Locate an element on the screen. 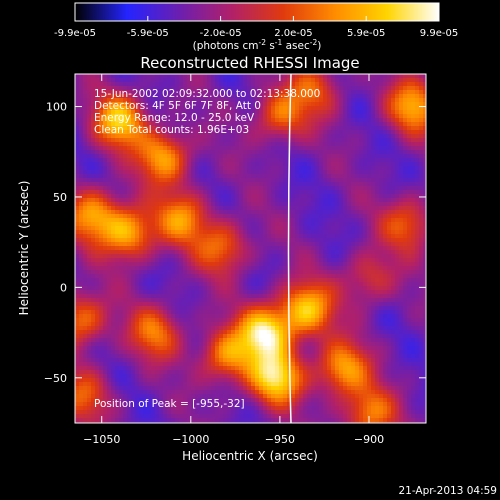  x-tick-label: −950 is located at coordinates (280, 439).